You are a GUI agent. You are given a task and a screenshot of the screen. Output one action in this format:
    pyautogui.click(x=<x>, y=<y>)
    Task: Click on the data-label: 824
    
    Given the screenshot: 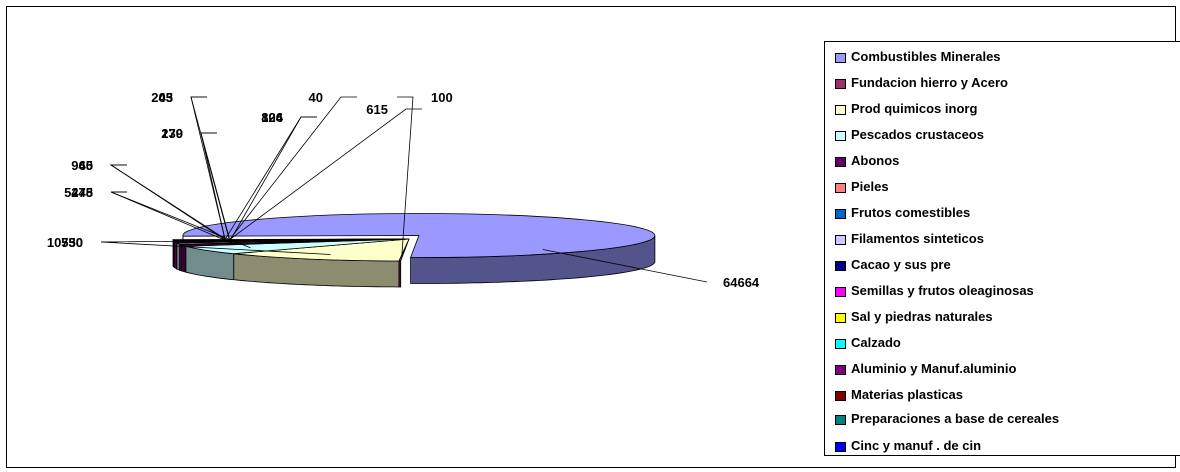 What is the action you would take?
    pyautogui.click(x=272, y=117)
    